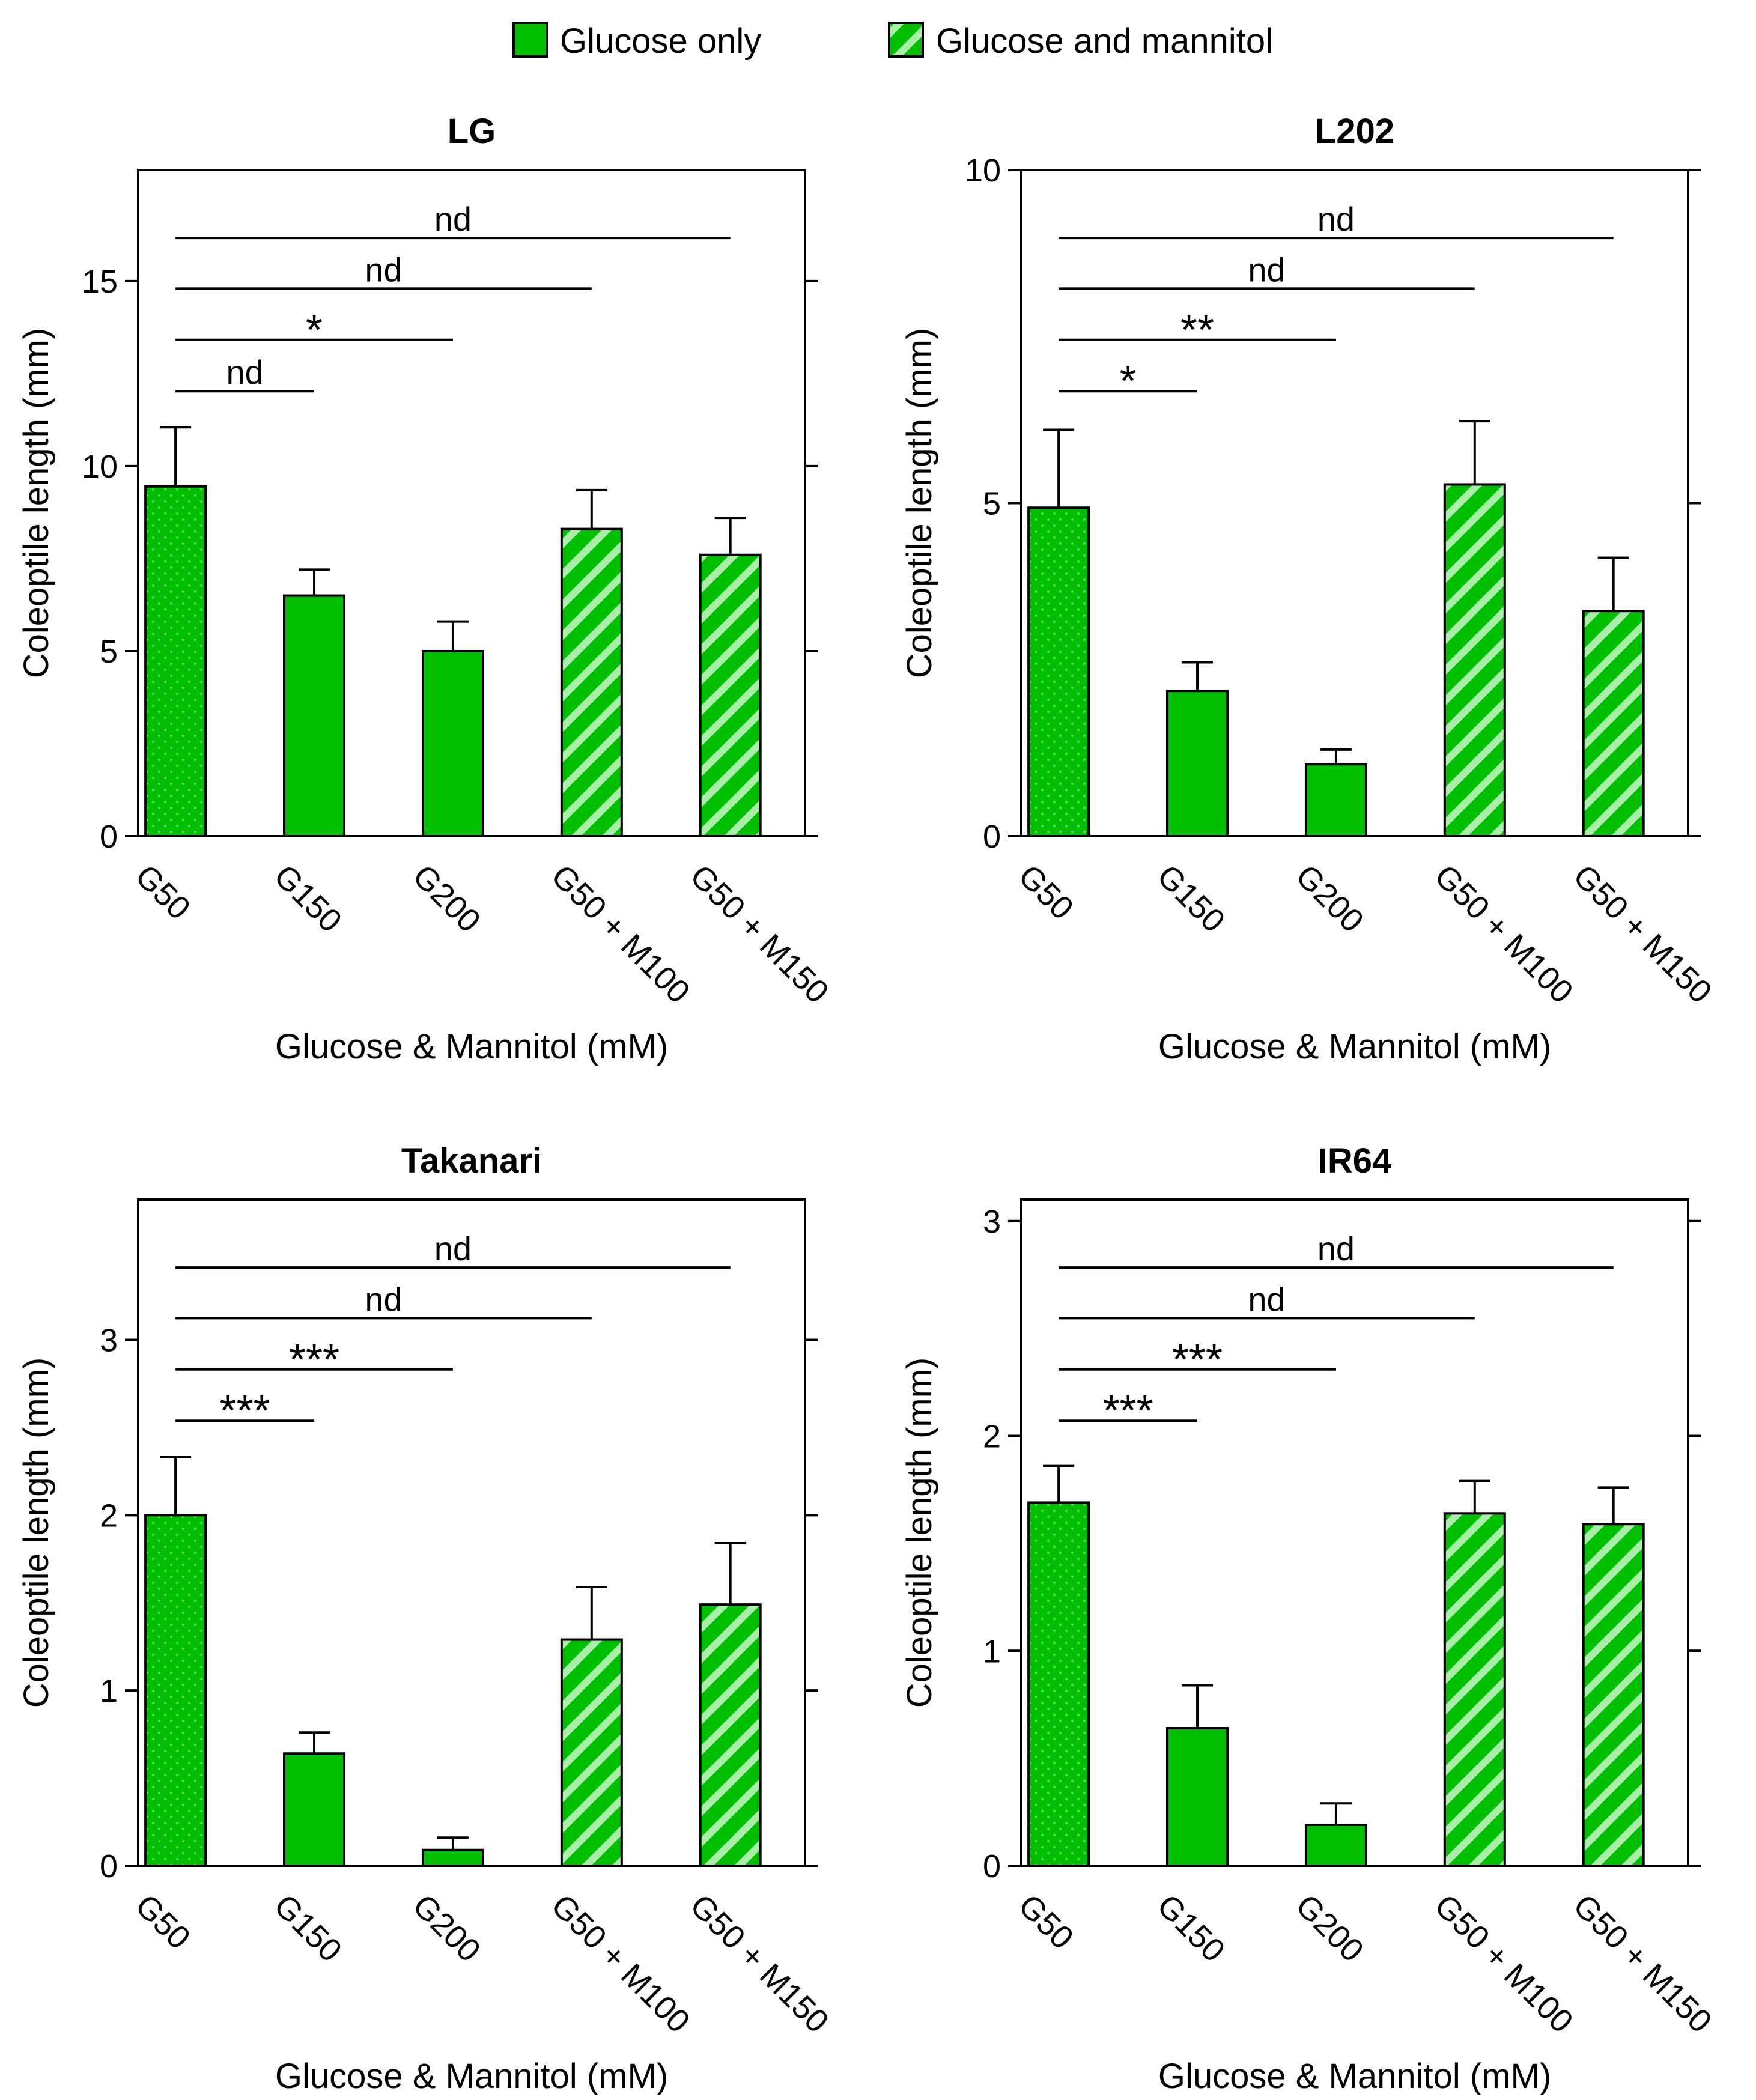 The width and height of the screenshot is (1756, 2100). I want to click on legend-item-glucose-and-mannitol: Glucose and mannitol, so click(1080, 41).